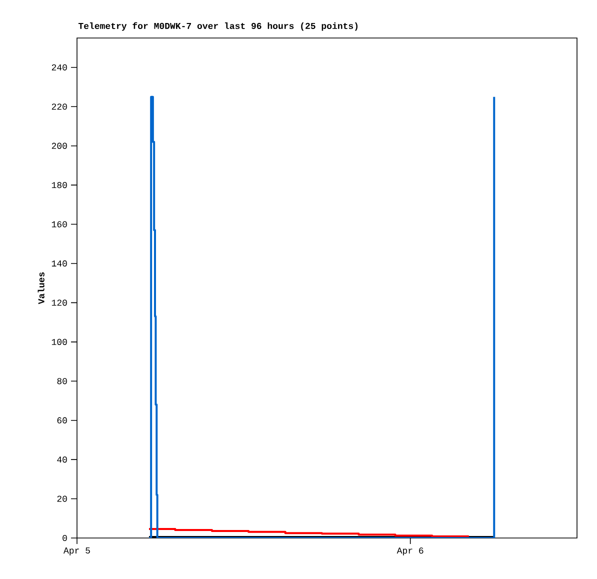 This screenshot has width=597, height=579. I want to click on x-tick-label: Apr 6, so click(410, 552).